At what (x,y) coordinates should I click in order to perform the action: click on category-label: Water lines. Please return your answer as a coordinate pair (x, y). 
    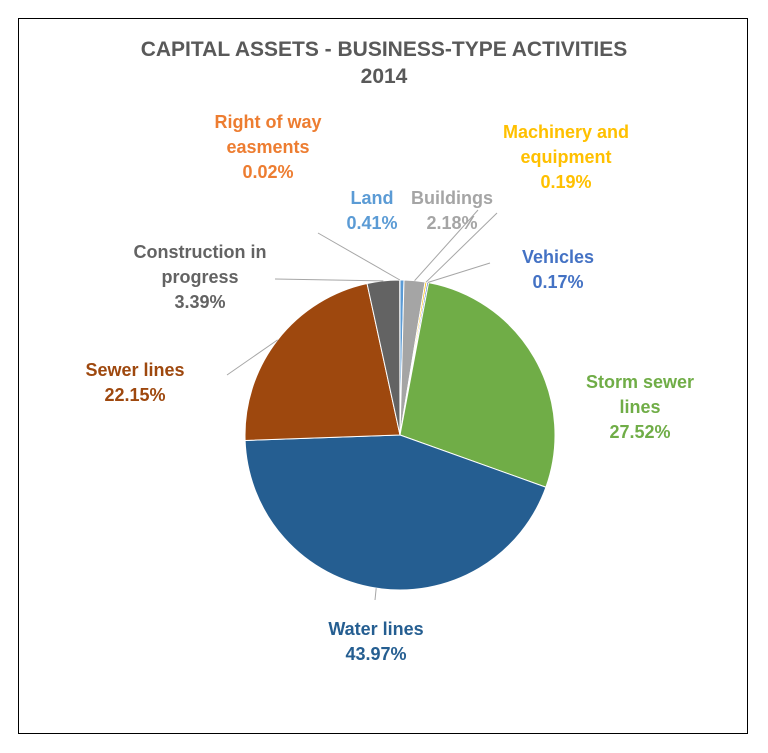
    Looking at the image, I should click on (376, 629).